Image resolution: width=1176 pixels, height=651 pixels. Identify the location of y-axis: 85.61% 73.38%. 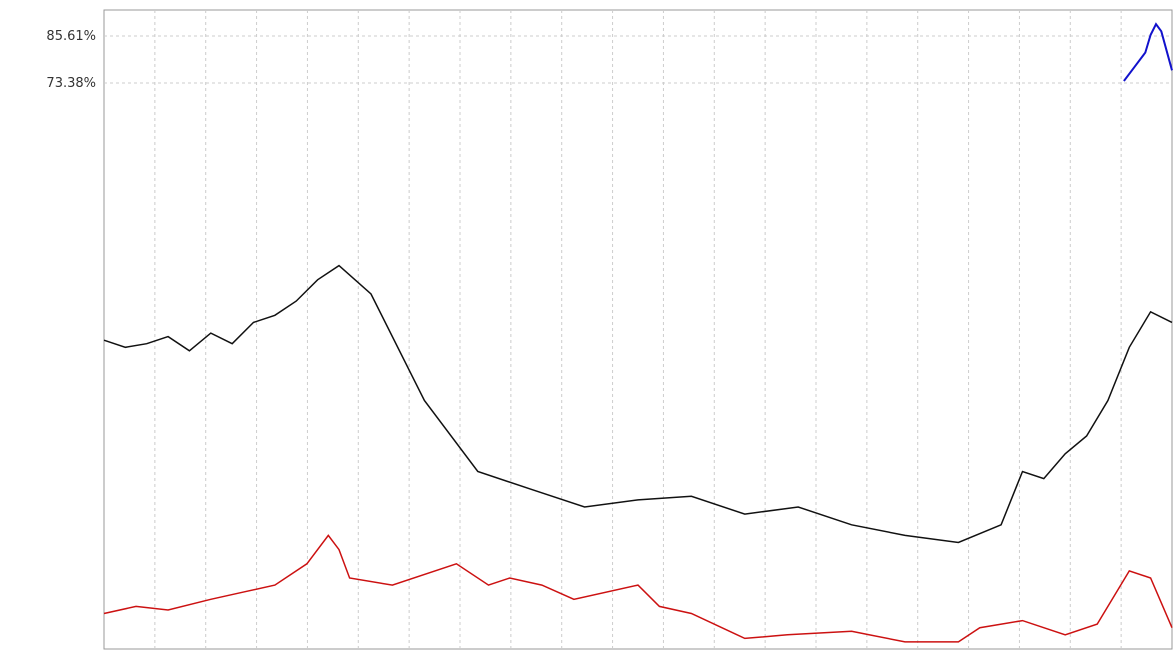
(71, 60).